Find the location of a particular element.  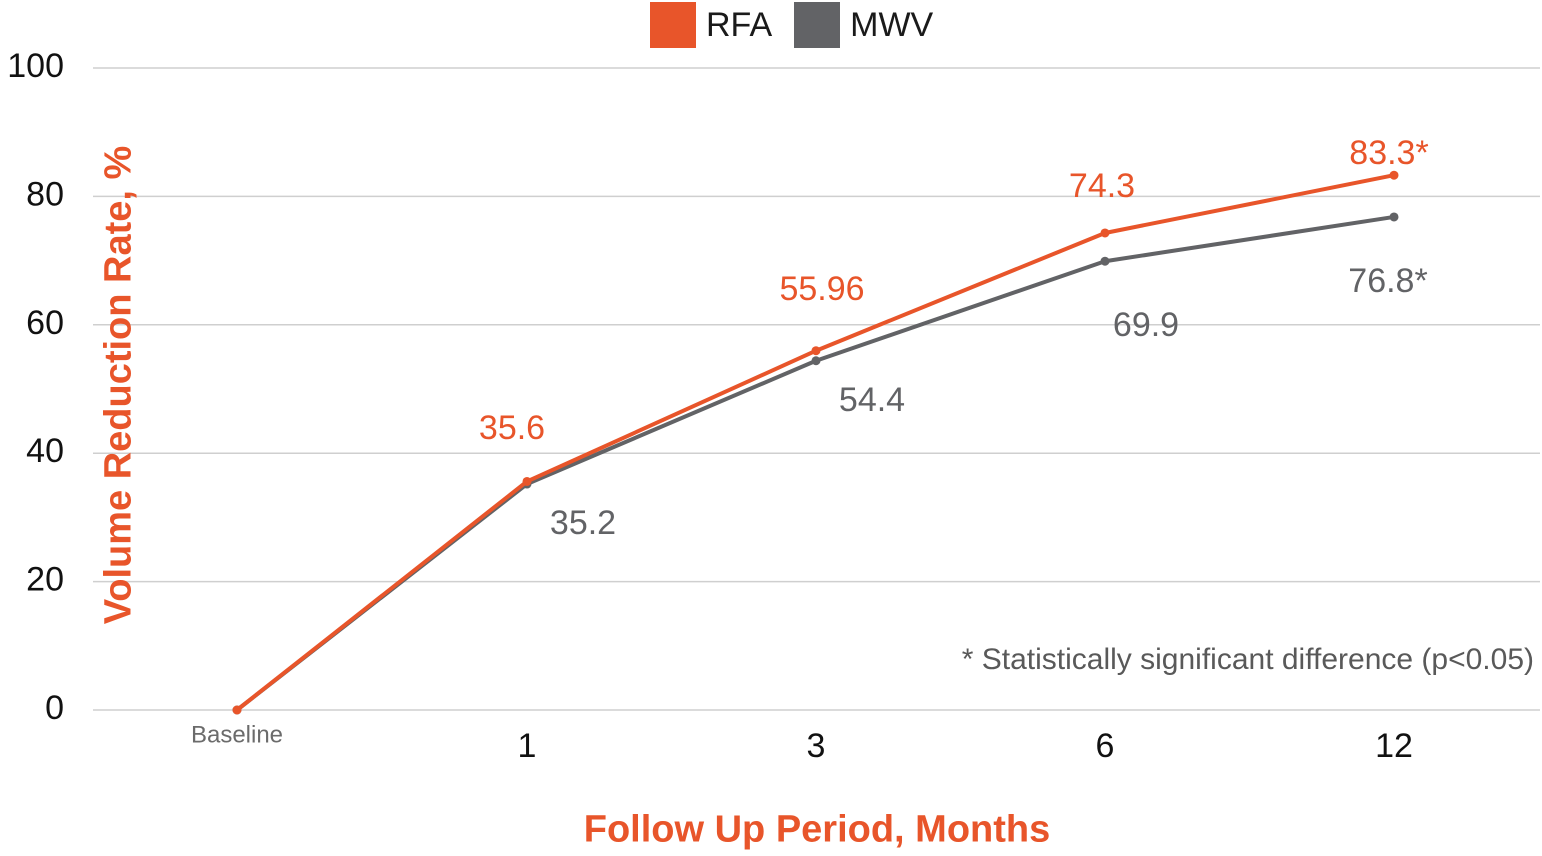

data-label-mwv-6: 69.9 is located at coordinates (1146, 325).